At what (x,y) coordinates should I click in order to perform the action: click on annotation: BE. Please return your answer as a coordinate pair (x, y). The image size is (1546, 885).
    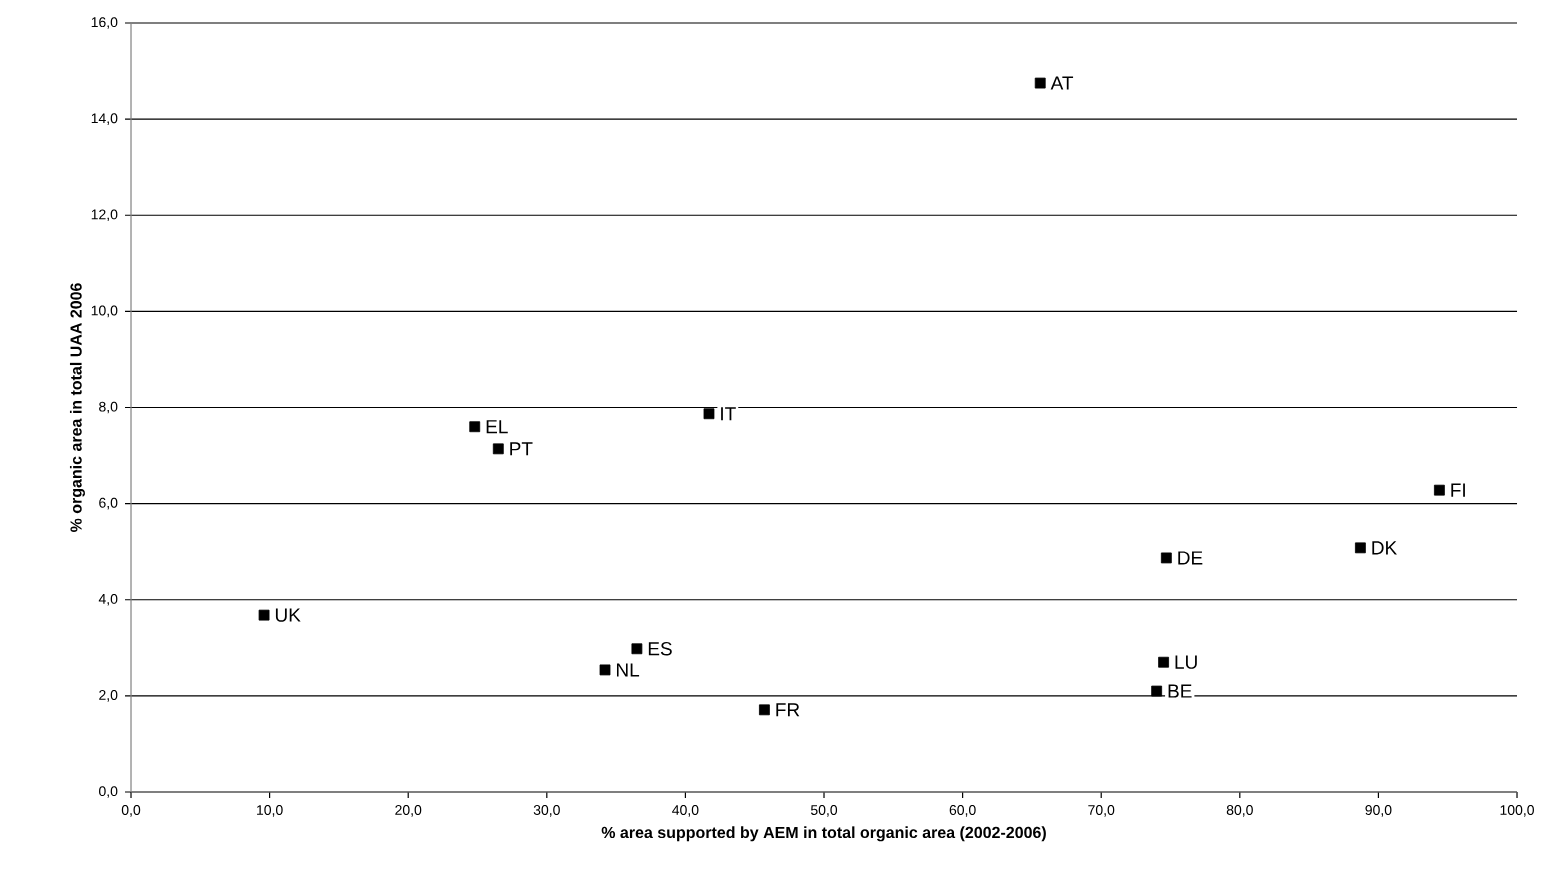
    Looking at the image, I should click on (1180, 691).